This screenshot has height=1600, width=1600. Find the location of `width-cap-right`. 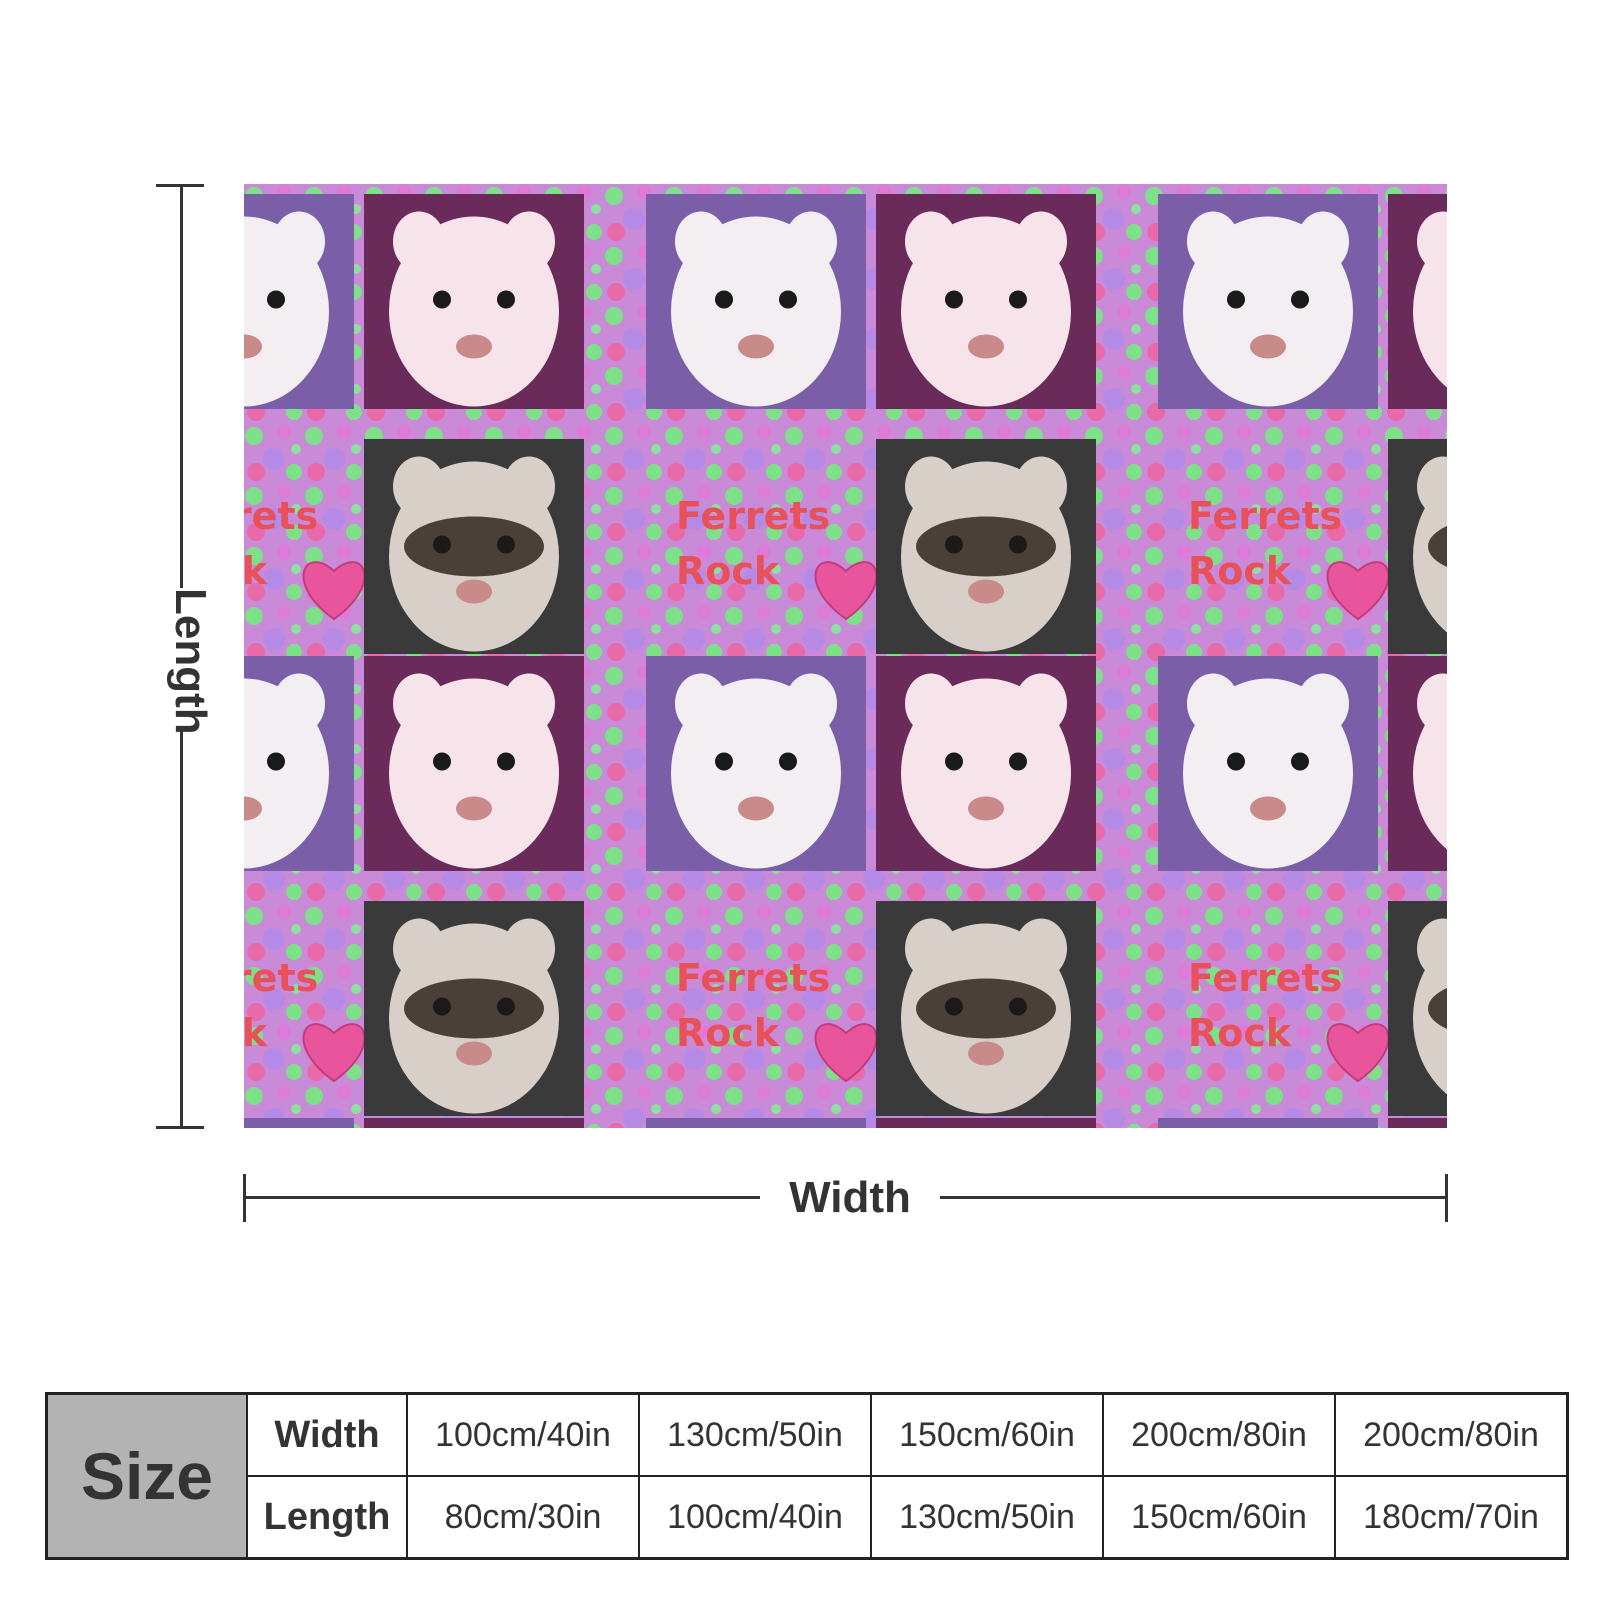

width-cap-right is located at coordinates (1446, 1198).